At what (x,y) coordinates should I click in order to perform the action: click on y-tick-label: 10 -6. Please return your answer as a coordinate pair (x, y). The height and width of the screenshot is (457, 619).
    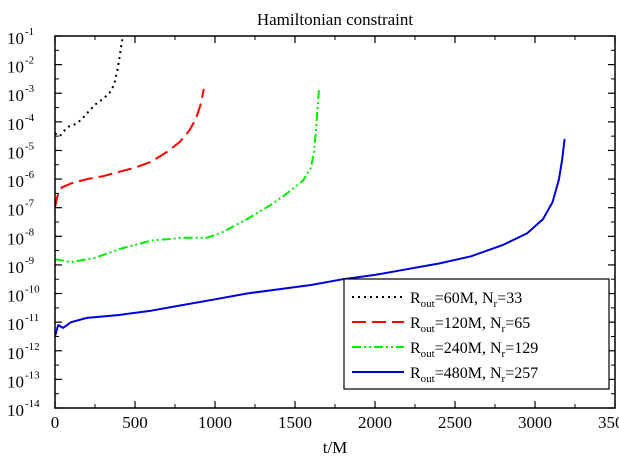
    Looking at the image, I should click on (21, 180).